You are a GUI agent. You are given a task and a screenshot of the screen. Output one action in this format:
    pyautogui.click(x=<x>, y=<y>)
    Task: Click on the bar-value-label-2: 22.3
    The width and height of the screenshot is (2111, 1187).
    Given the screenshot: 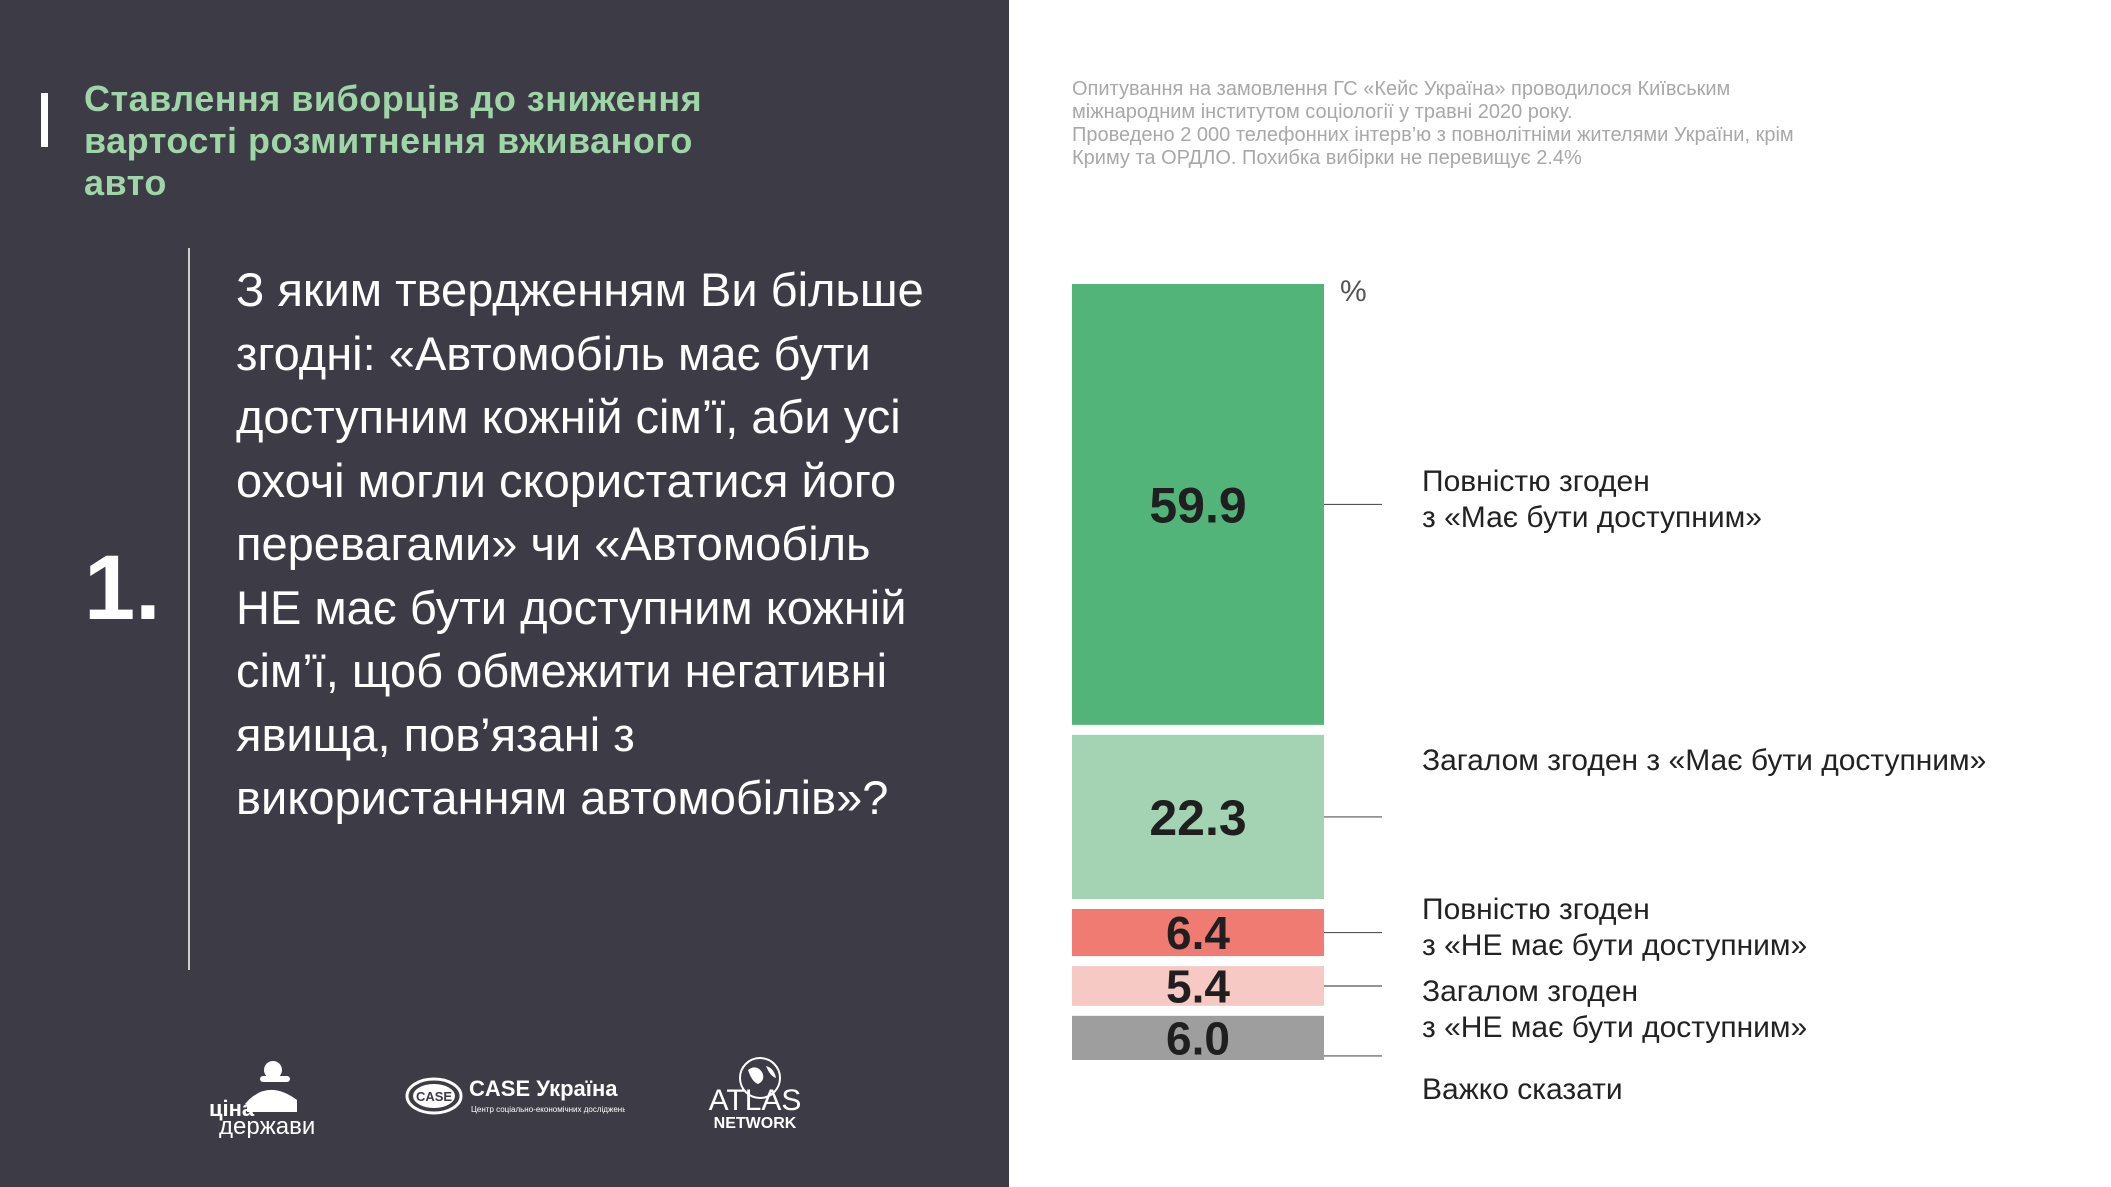 What is the action you would take?
    pyautogui.click(x=1197, y=818)
    